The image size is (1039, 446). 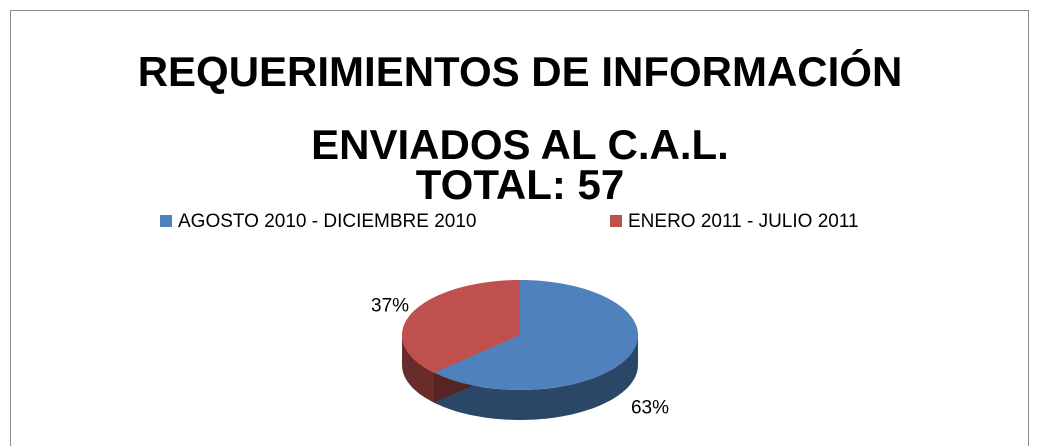 What do you see at coordinates (650, 407) in the screenshot?
I see `data-label: 63%` at bounding box center [650, 407].